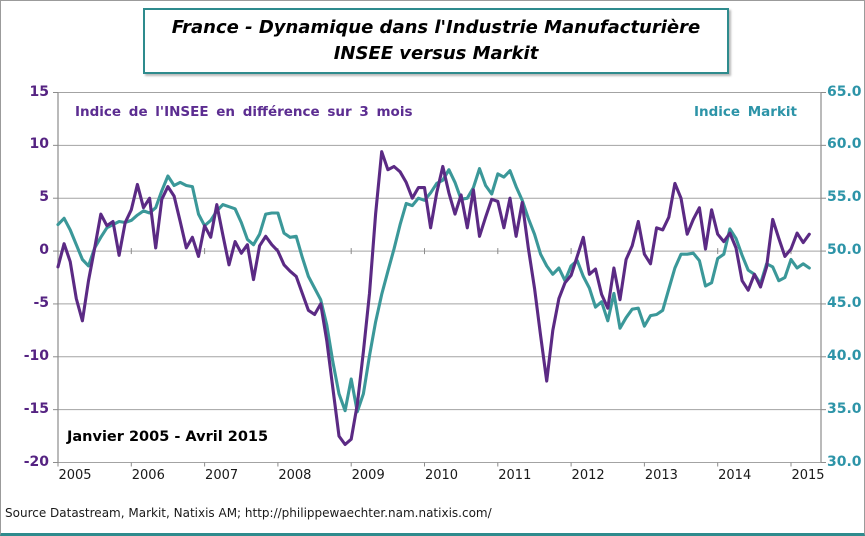 This screenshot has height=536, width=865. What do you see at coordinates (168, 437) in the screenshot?
I see `period-range-label: Janvier 2005 - Avril 2015` at bounding box center [168, 437].